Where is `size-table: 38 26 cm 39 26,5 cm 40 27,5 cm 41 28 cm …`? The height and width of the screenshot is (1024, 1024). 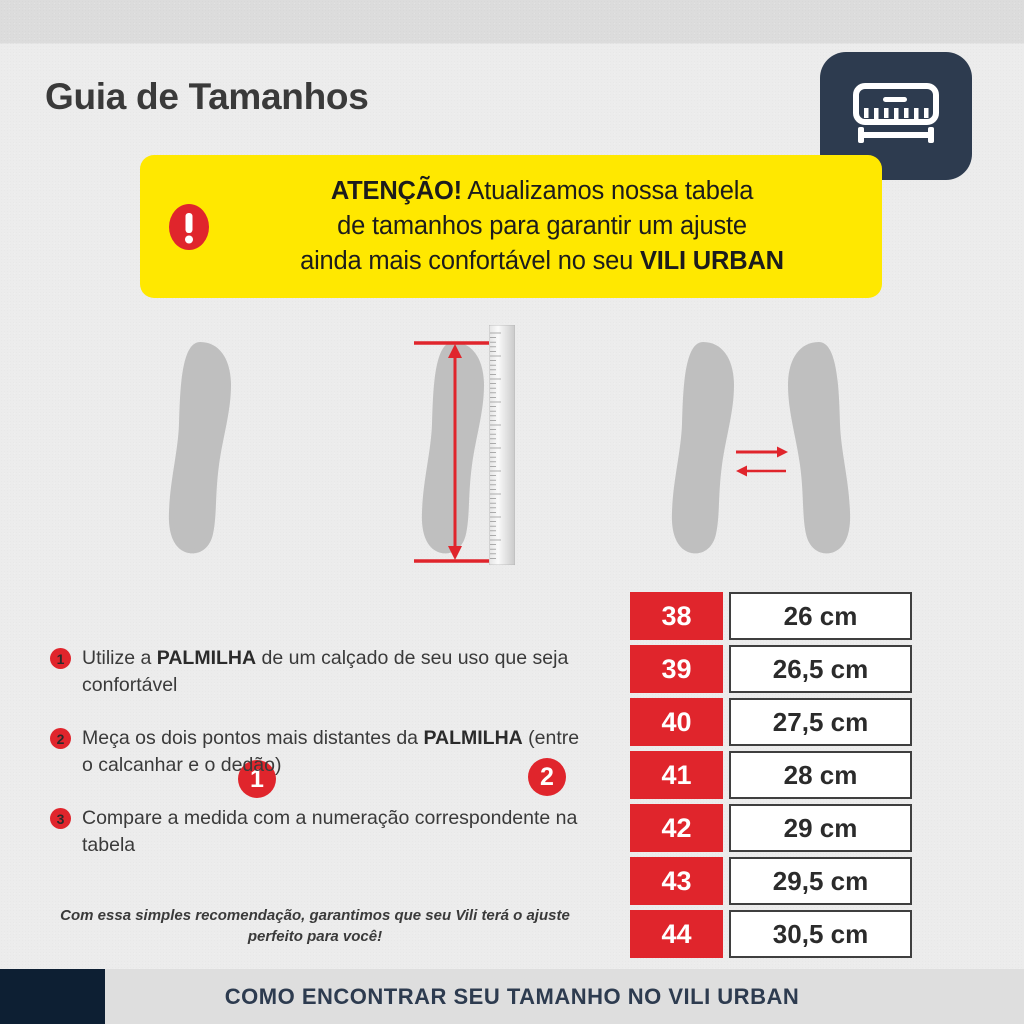 size-table: 38 26 cm 39 26,5 cm 40 27,5 cm 41 28 cm … is located at coordinates (771, 777).